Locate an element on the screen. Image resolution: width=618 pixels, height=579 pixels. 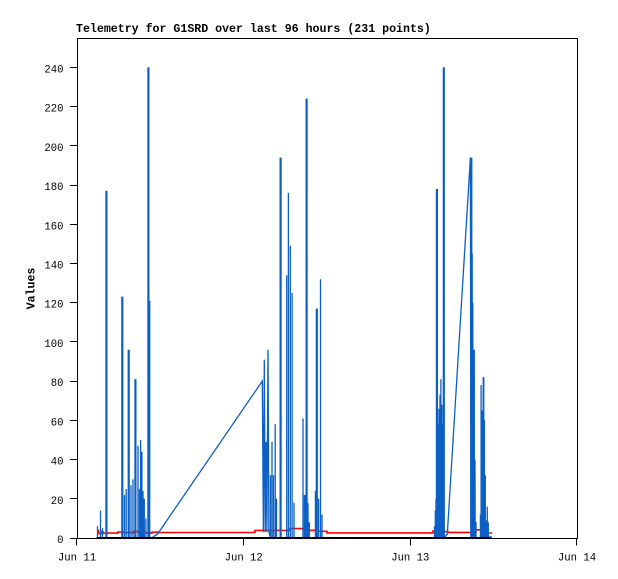
svg-text: 120 is located at coordinates (53, 306).